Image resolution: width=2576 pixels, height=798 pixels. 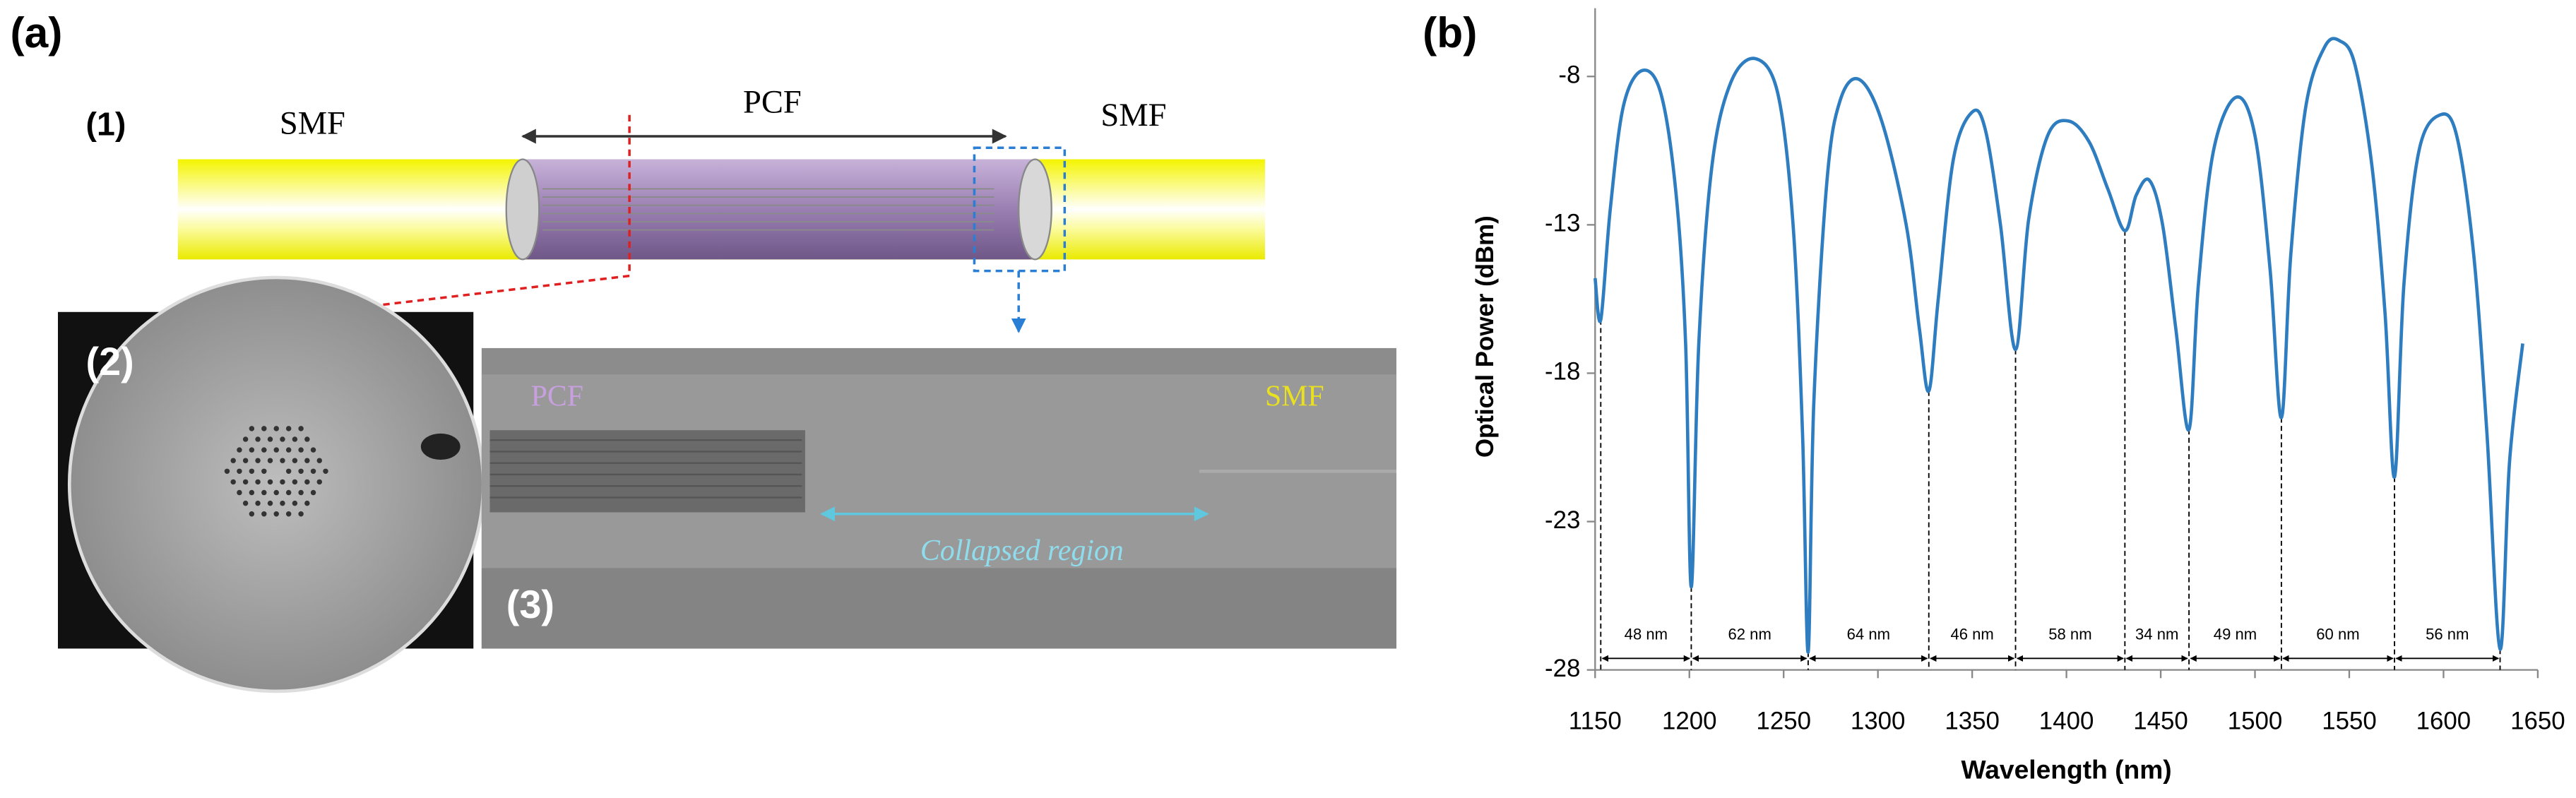 I want to click on spacing-label: 49 nm, so click(x=2235, y=635).